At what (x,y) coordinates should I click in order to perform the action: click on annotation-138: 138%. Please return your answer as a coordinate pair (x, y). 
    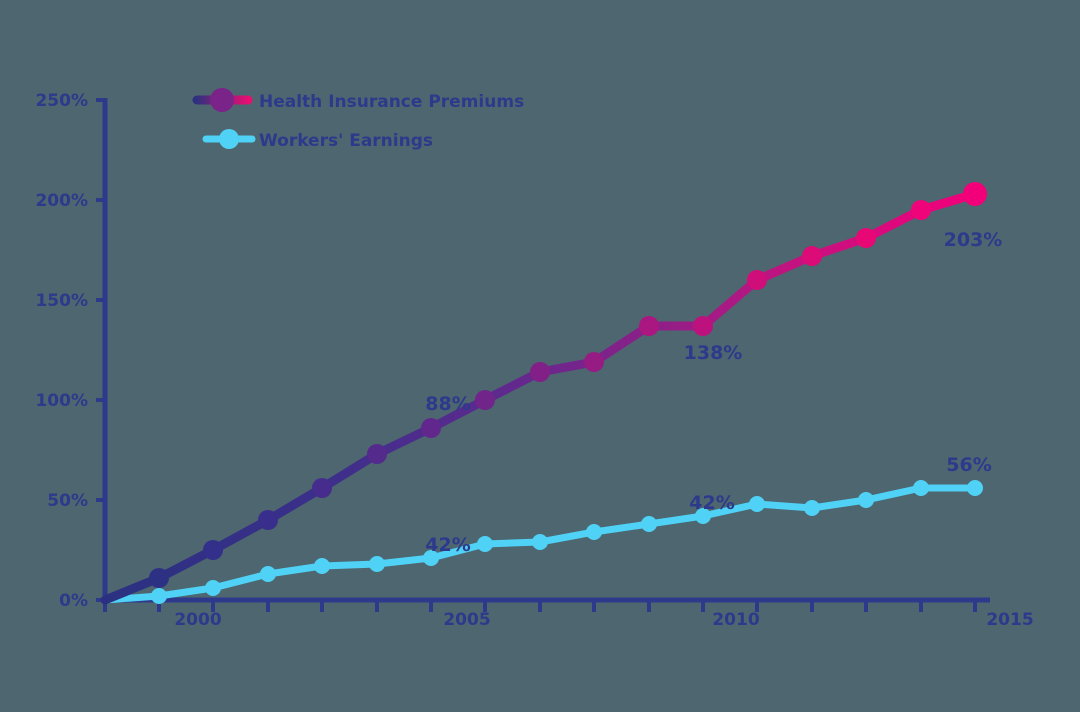
    Looking at the image, I should click on (713, 353).